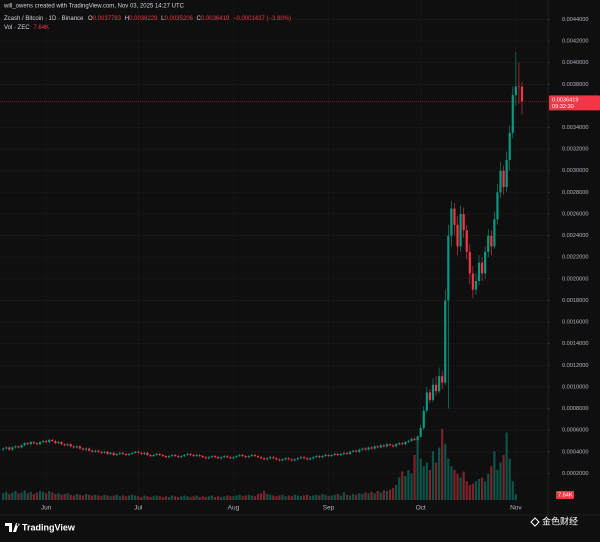  I want to click on brand: TradingView, so click(40, 527).